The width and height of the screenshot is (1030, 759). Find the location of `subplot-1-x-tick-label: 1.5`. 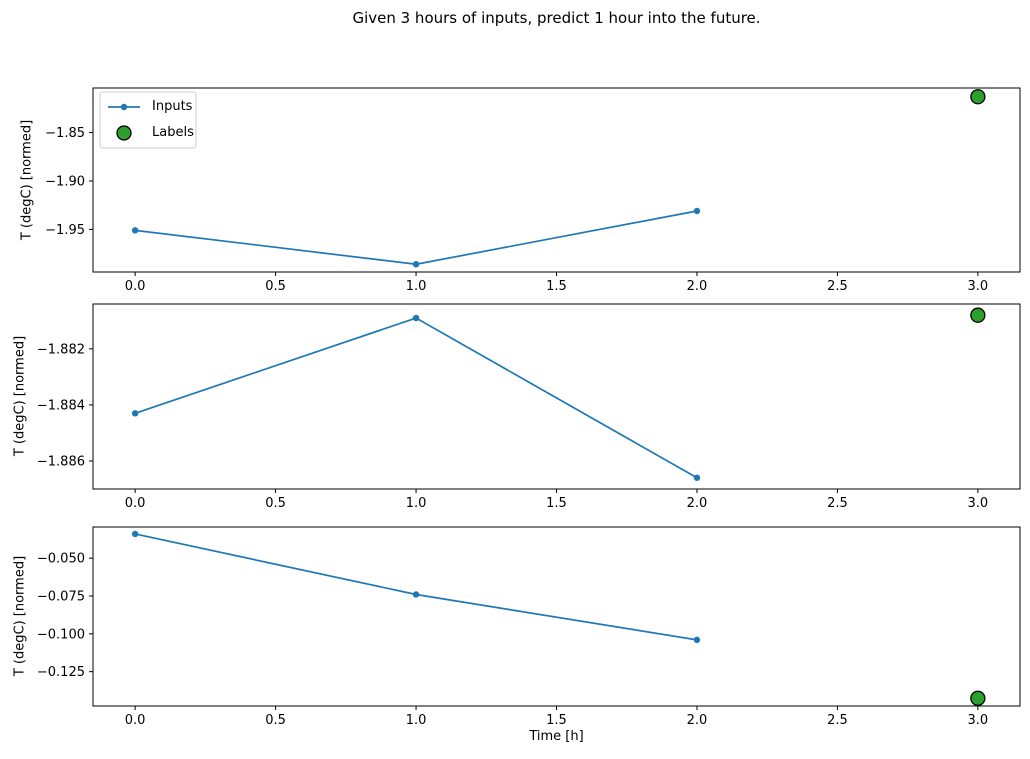

subplot-1-x-tick-label: 1.5 is located at coordinates (556, 286).